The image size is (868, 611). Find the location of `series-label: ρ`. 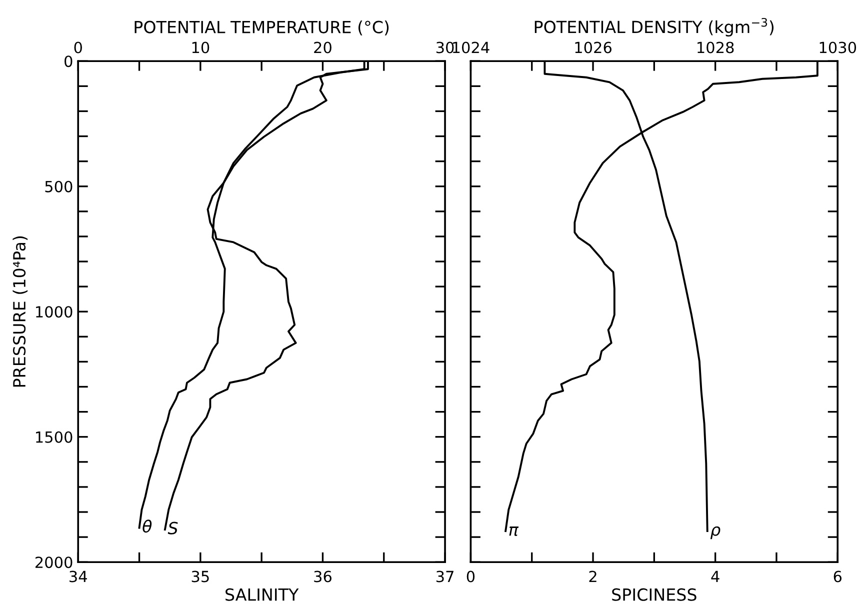

series-label: ρ is located at coordinates (715, 533).